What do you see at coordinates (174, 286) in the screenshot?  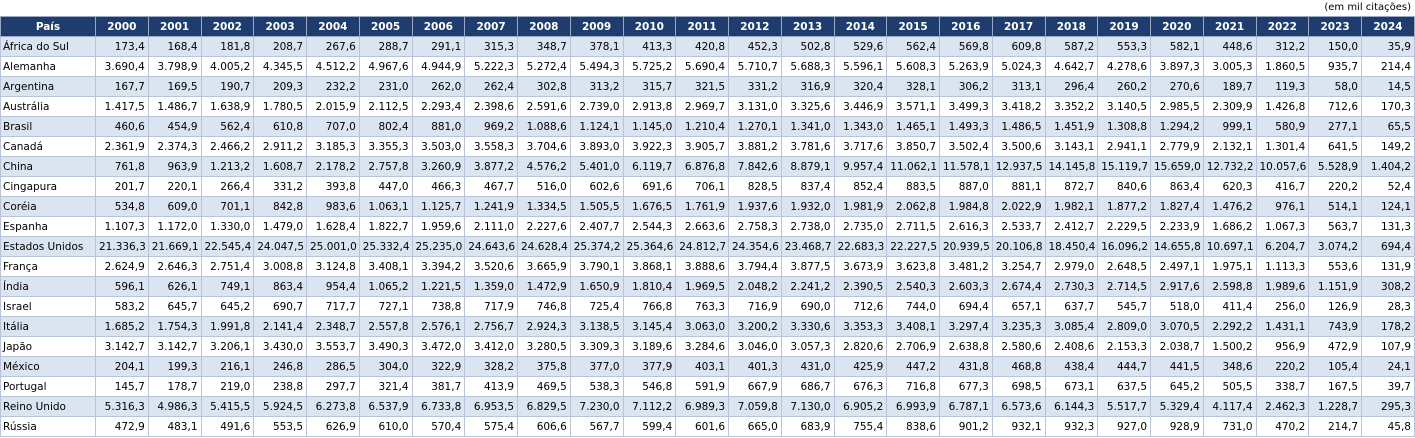 I see `value-cell: 626,1` at bounding box center [174, 286].